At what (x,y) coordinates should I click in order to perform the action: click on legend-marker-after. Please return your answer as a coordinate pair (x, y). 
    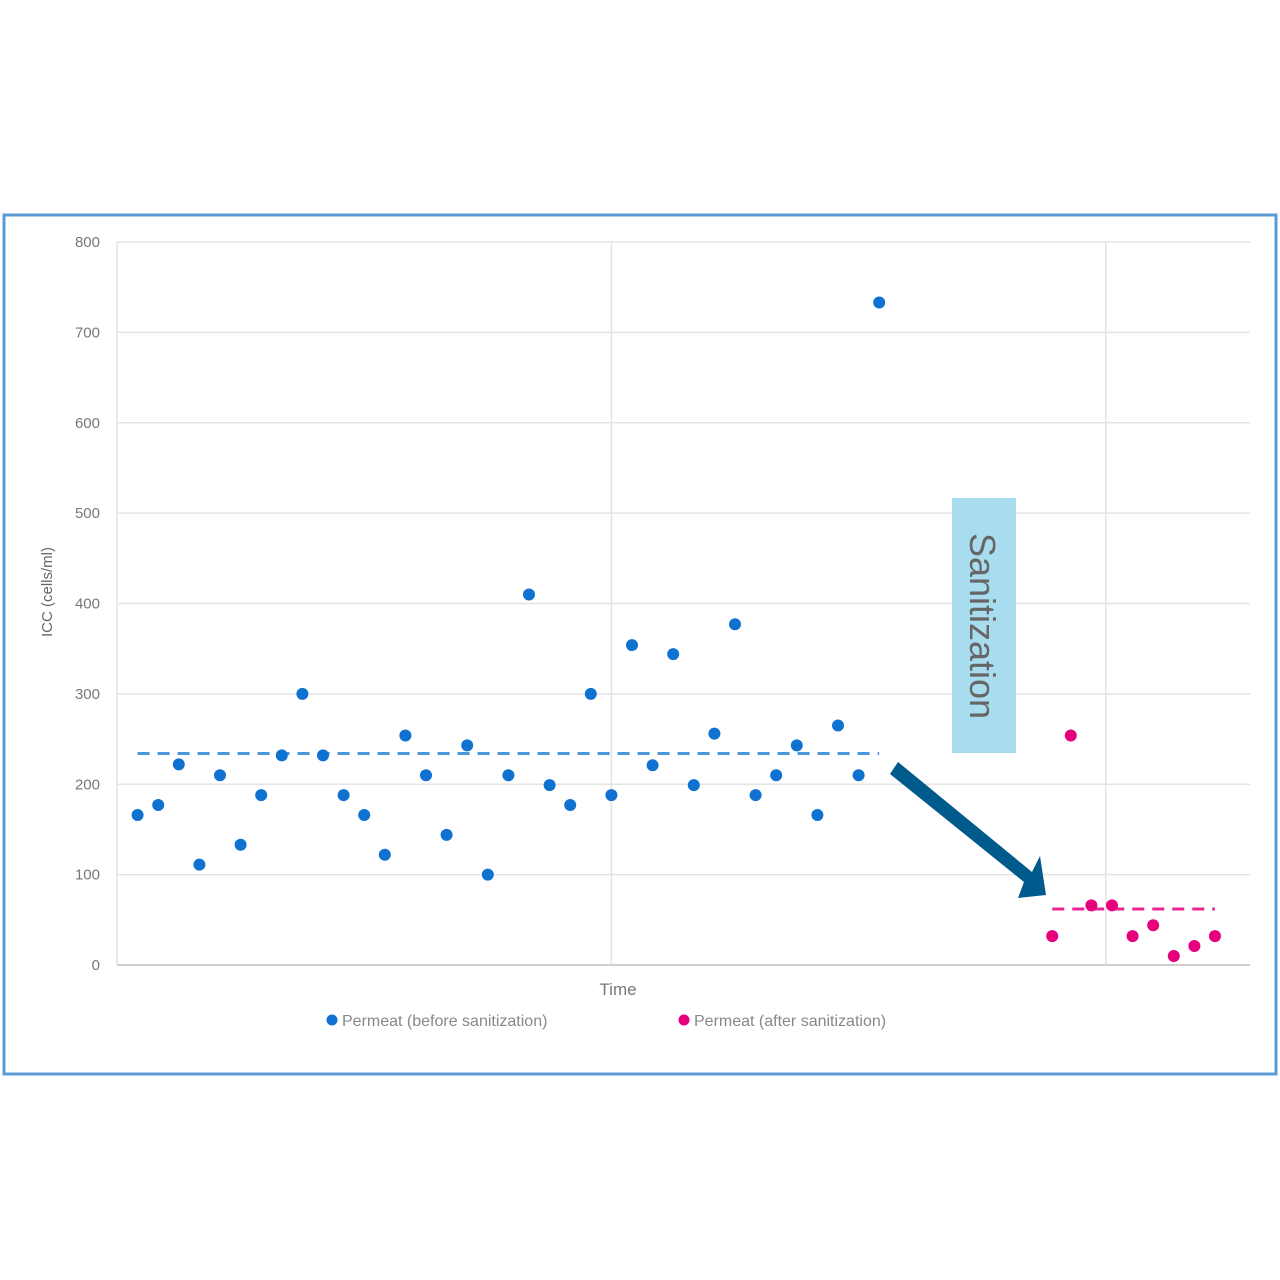
    Looking at the image, I should click on (684, 1020).